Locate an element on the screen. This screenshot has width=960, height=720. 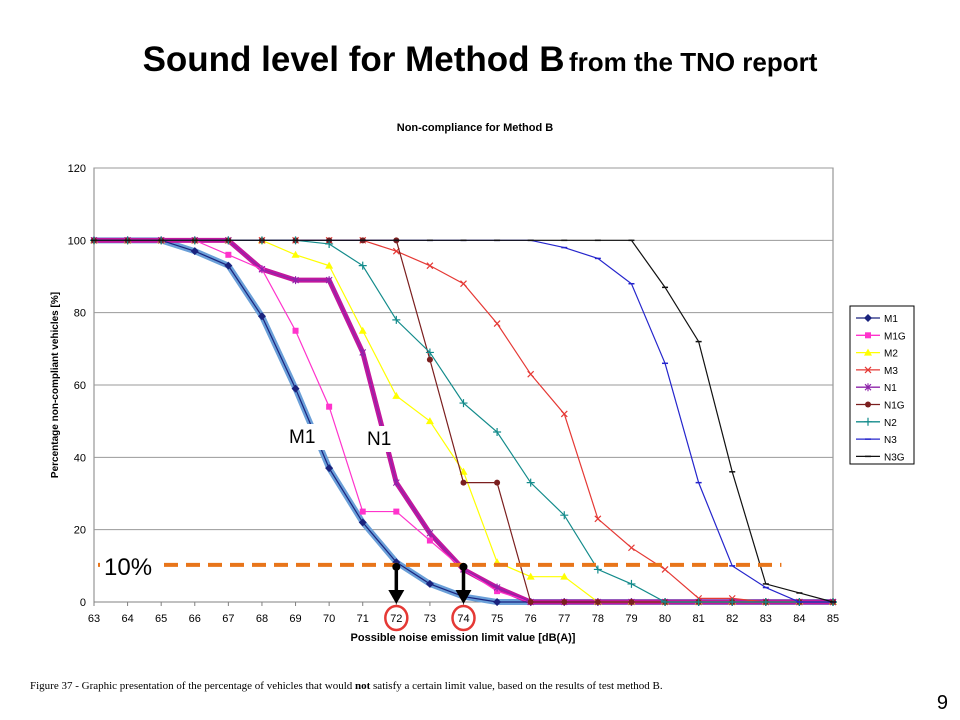
legend-swatch-marker-n1 is located at coordinates (868, 387).